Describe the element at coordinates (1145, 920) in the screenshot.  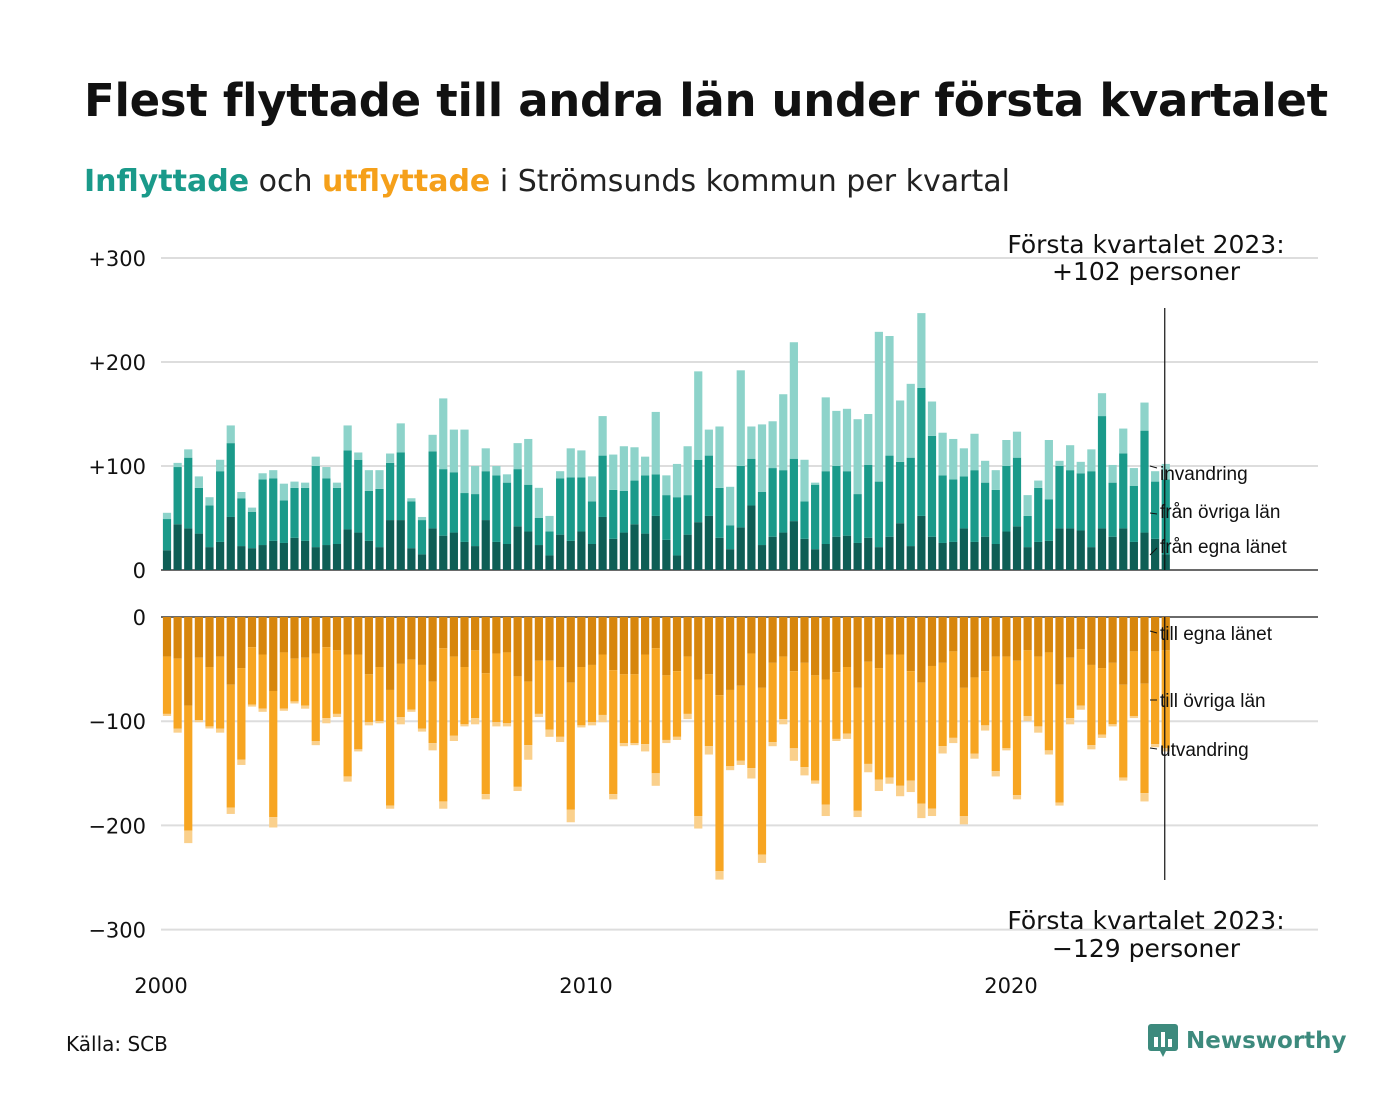
I see `annotation-bottom-line1: Första kvartalet 2023:` at that location.